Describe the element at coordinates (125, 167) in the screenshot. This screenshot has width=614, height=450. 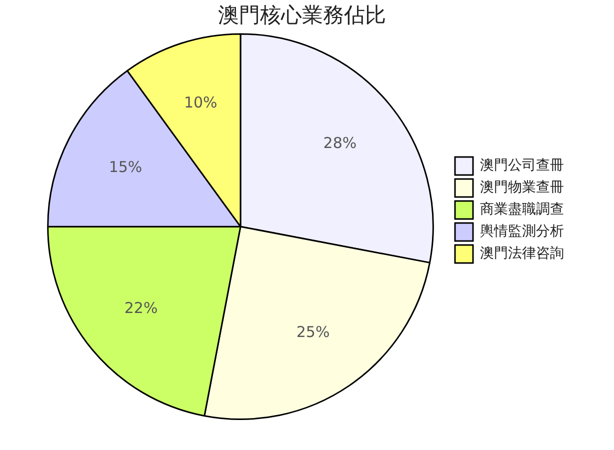
I see `data-label: 15%` at that location.